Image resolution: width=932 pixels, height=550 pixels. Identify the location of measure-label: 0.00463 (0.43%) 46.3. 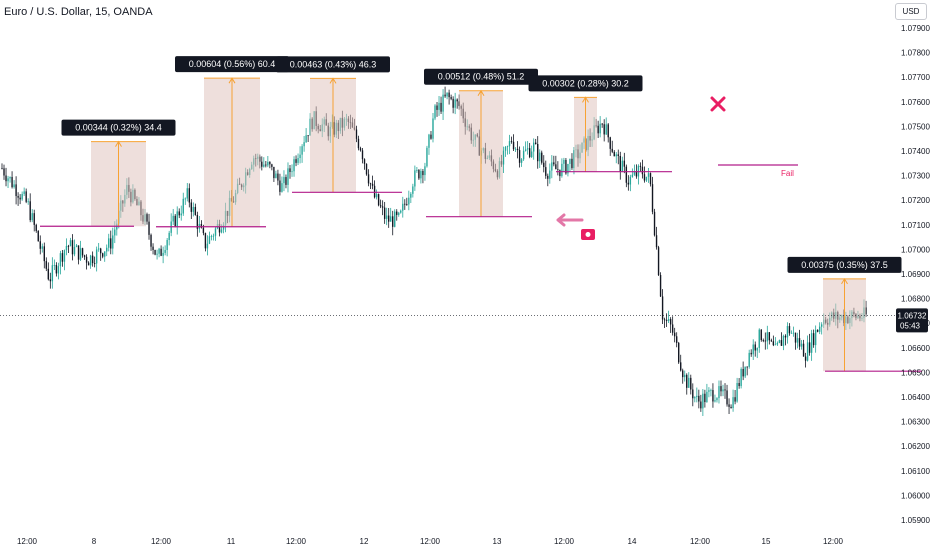
(333, 64).